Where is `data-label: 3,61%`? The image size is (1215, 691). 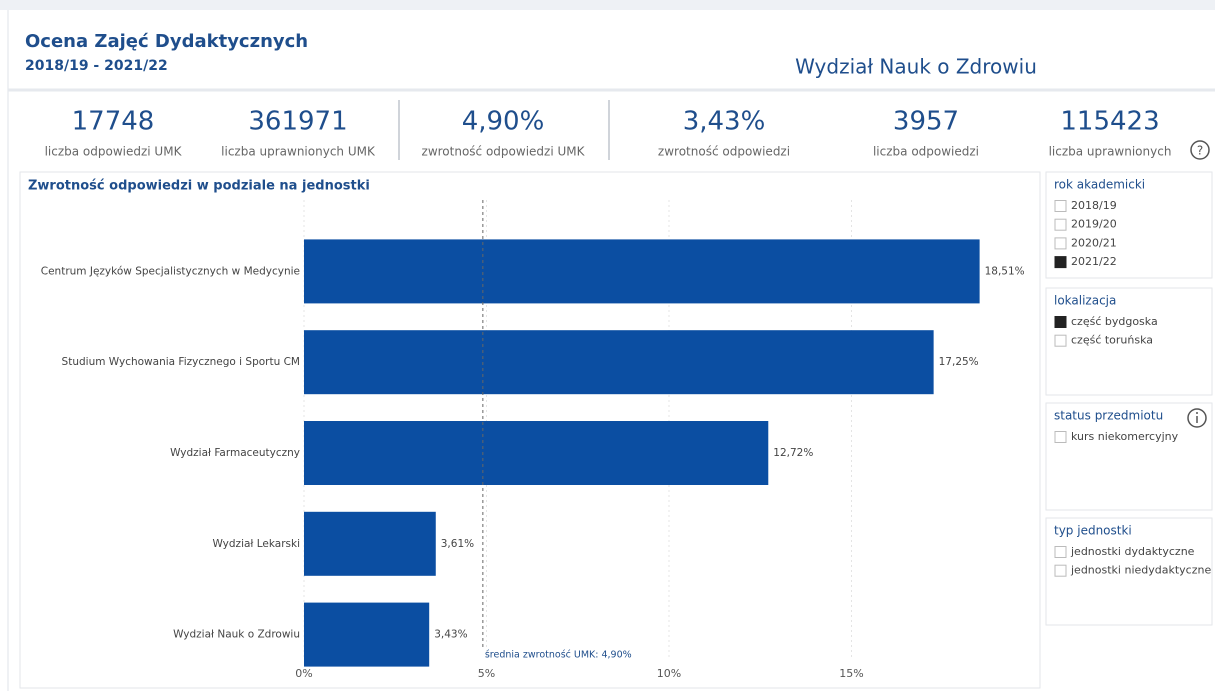 data-label: 3,61% is located at coordinates (457, 544).